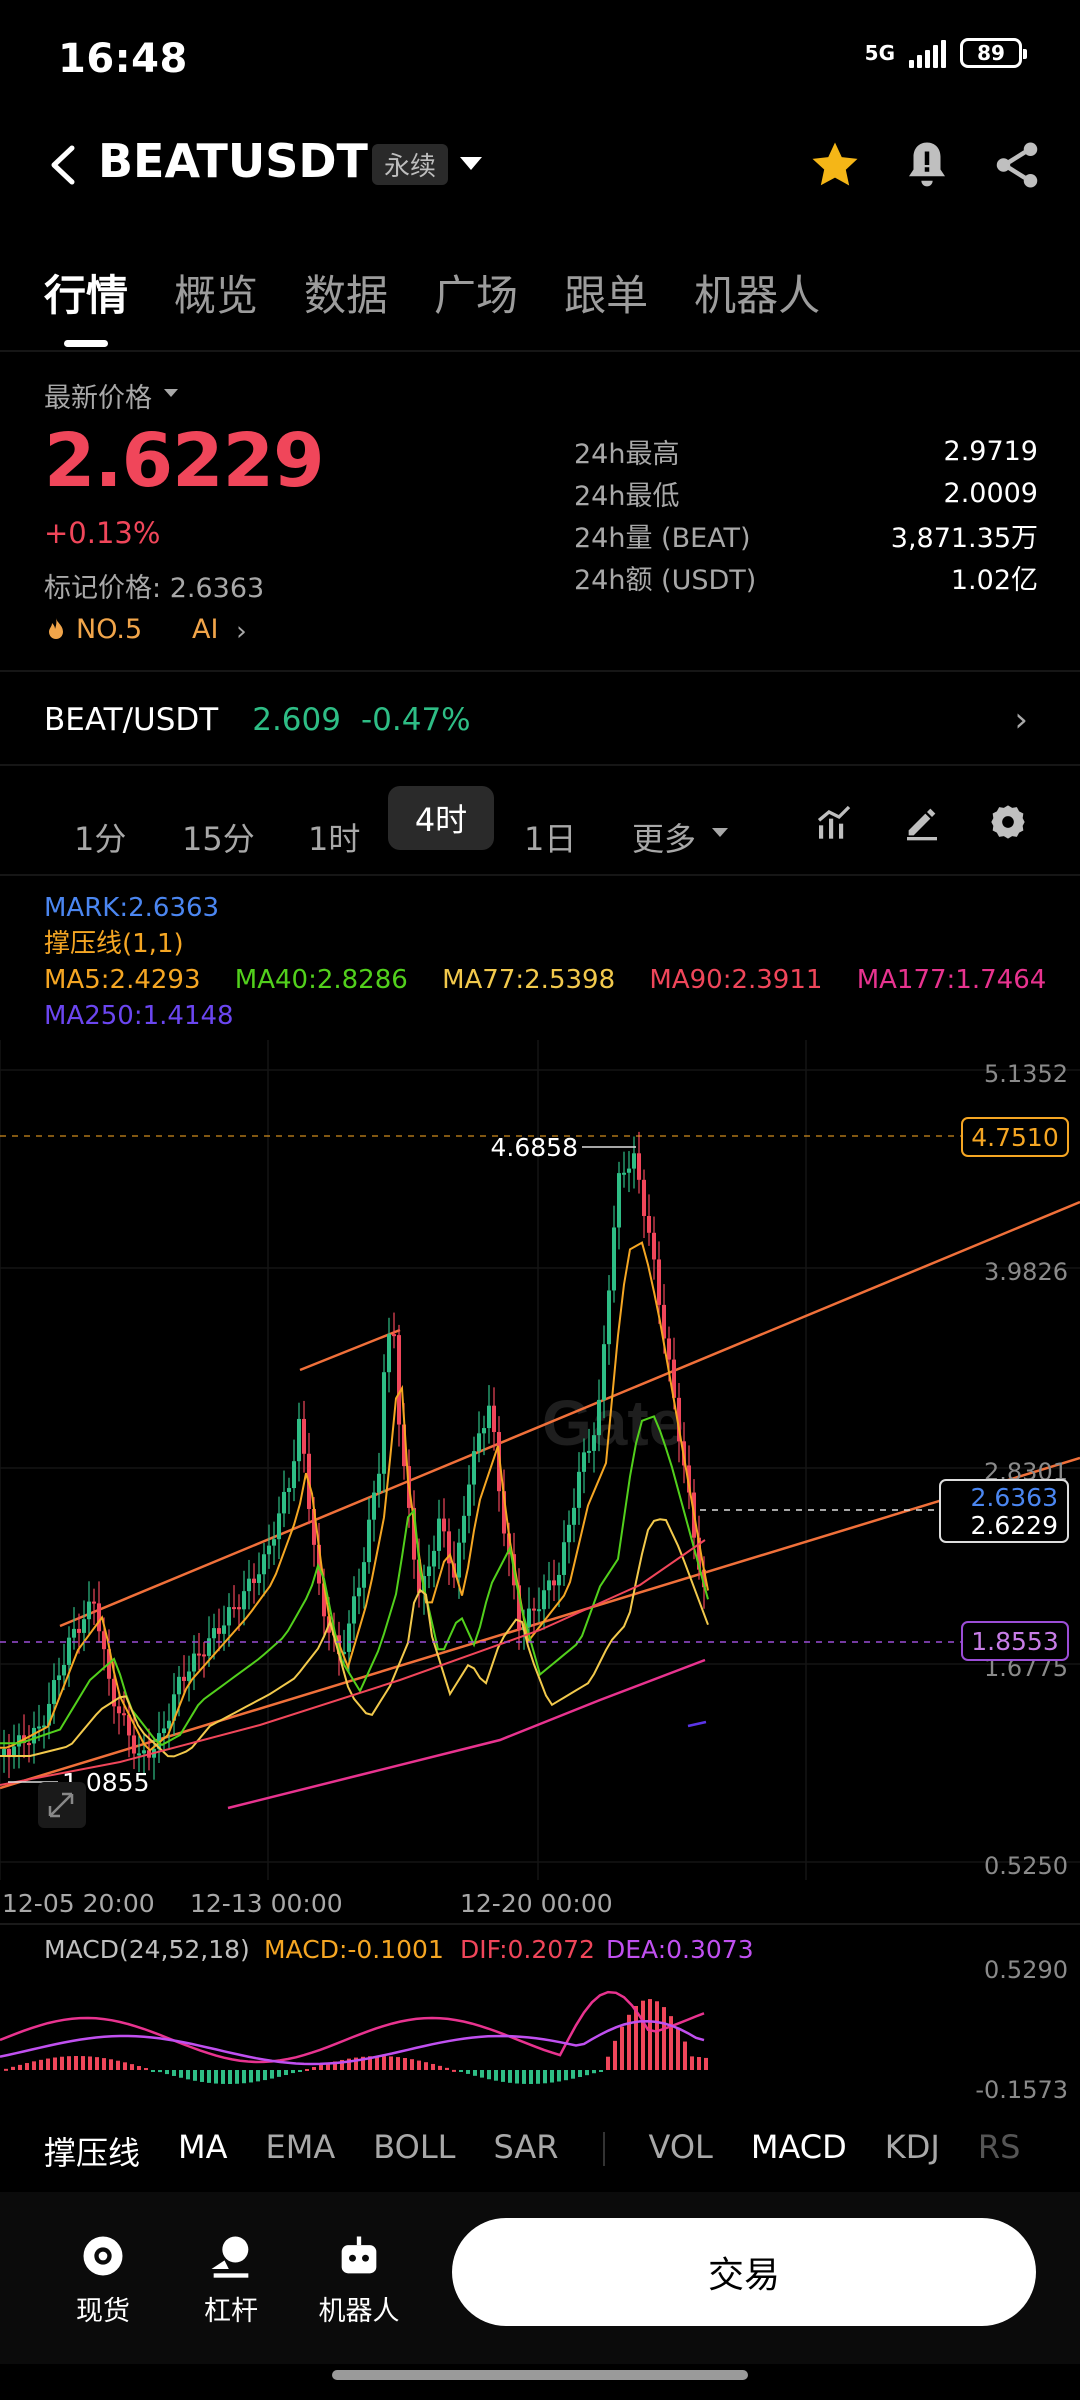 Image resolution: width=1080 pixels, height=2400 pixels. What do you see at coordinates (744, 2272) in the screenshot?
I see `trade-button: 交易` at bounding box center [744, 2272].